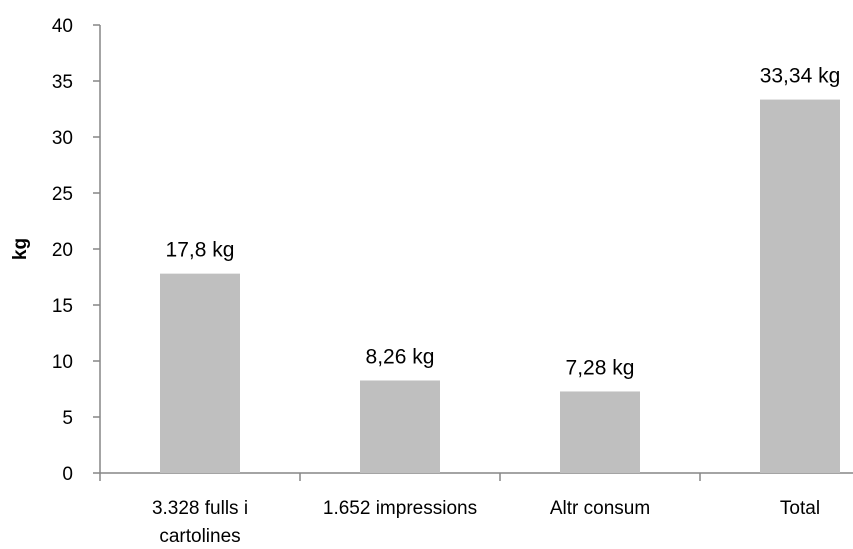 Image resolution: width=853 pixels, height=549 pixels. What do you see at coordinates (62, 306) in the screenshot?
I see `y-tick-label: 15` at bounding box center [62, 306].